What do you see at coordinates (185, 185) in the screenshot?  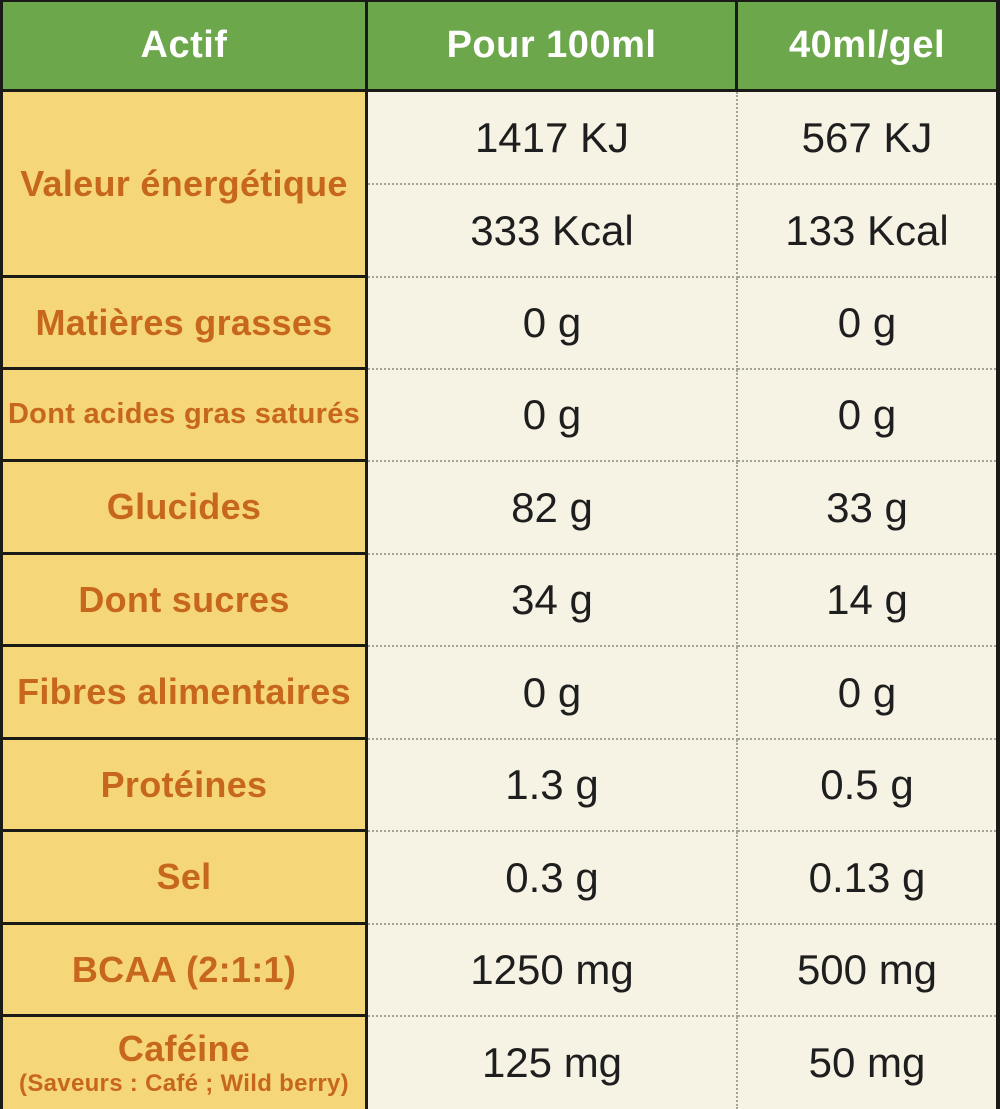 I see `row-label-valeur-energetique: Valeur énergétique` at bounding box center [185, 185].